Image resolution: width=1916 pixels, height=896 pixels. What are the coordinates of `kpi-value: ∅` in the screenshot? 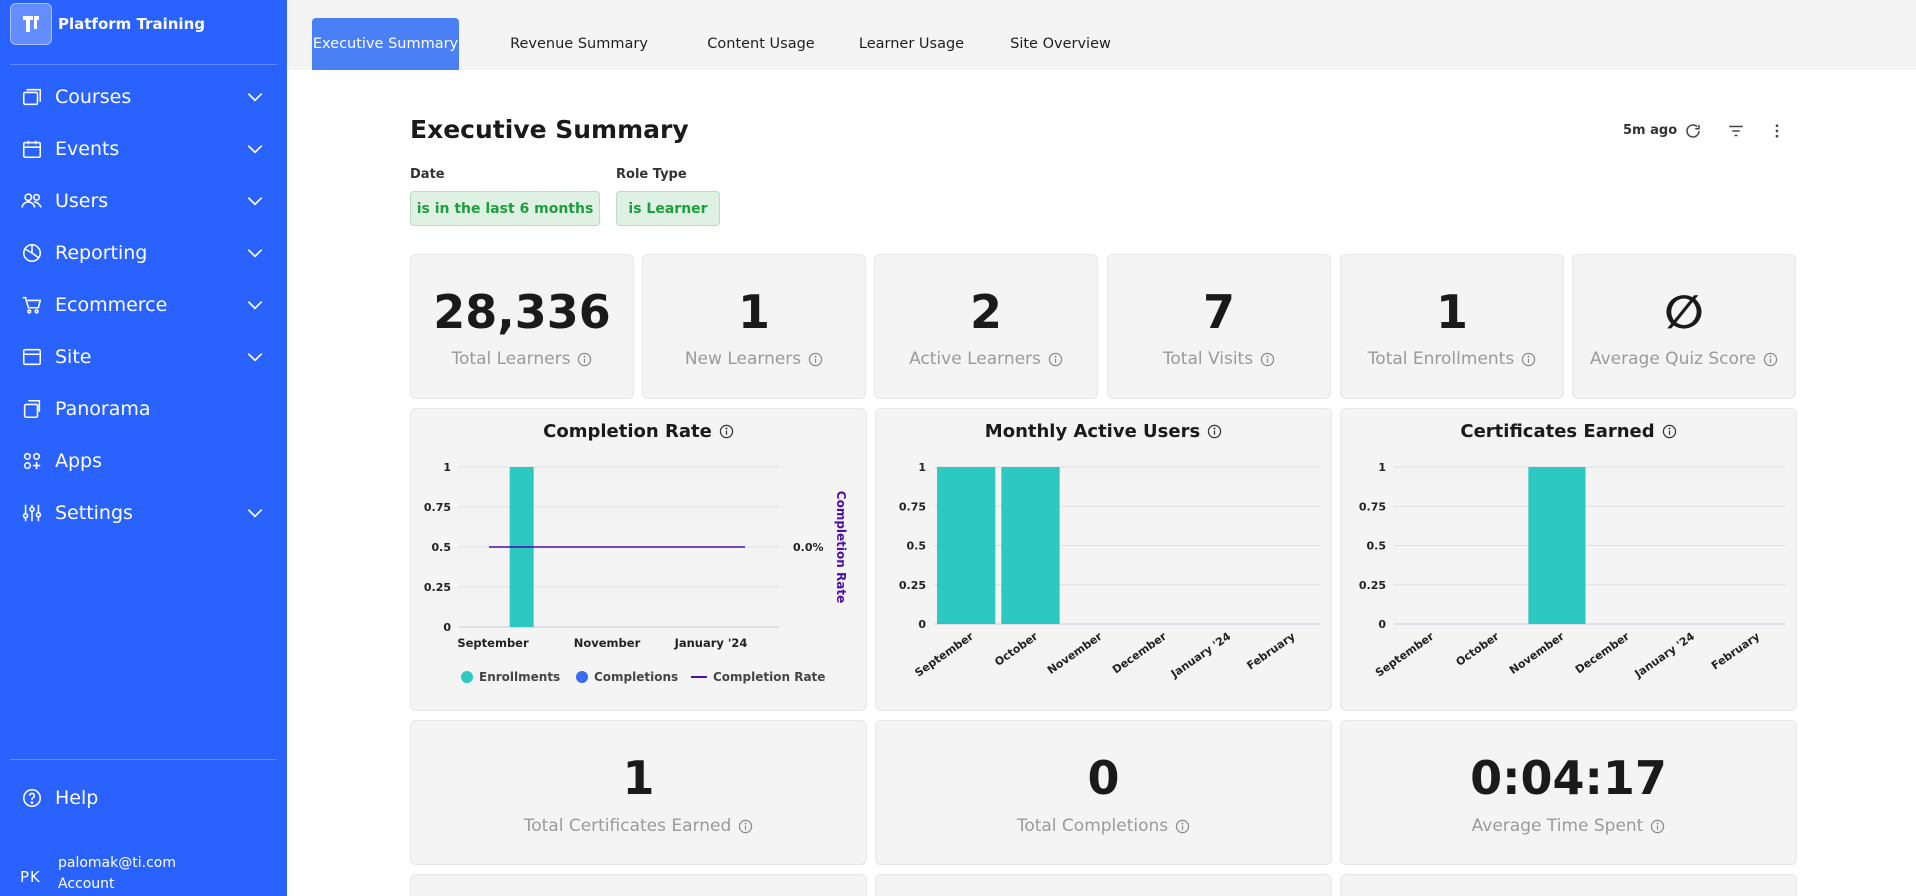 It's located at (1684, 312).